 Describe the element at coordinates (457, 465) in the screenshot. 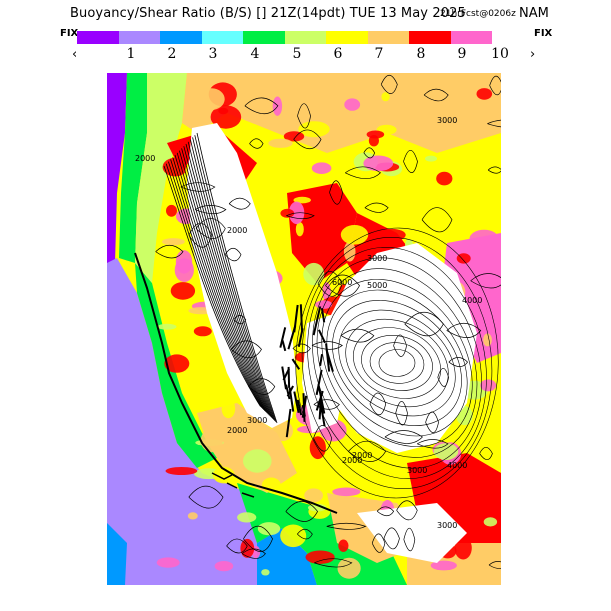

I see `contour-label: 4000` at that location.